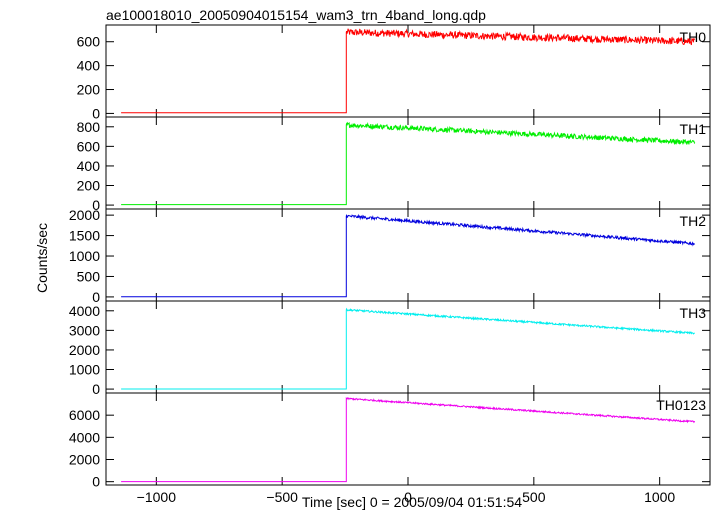 This screenshot has width=717, height=516. I want to click on series-label: TH1, so click(693, 129).